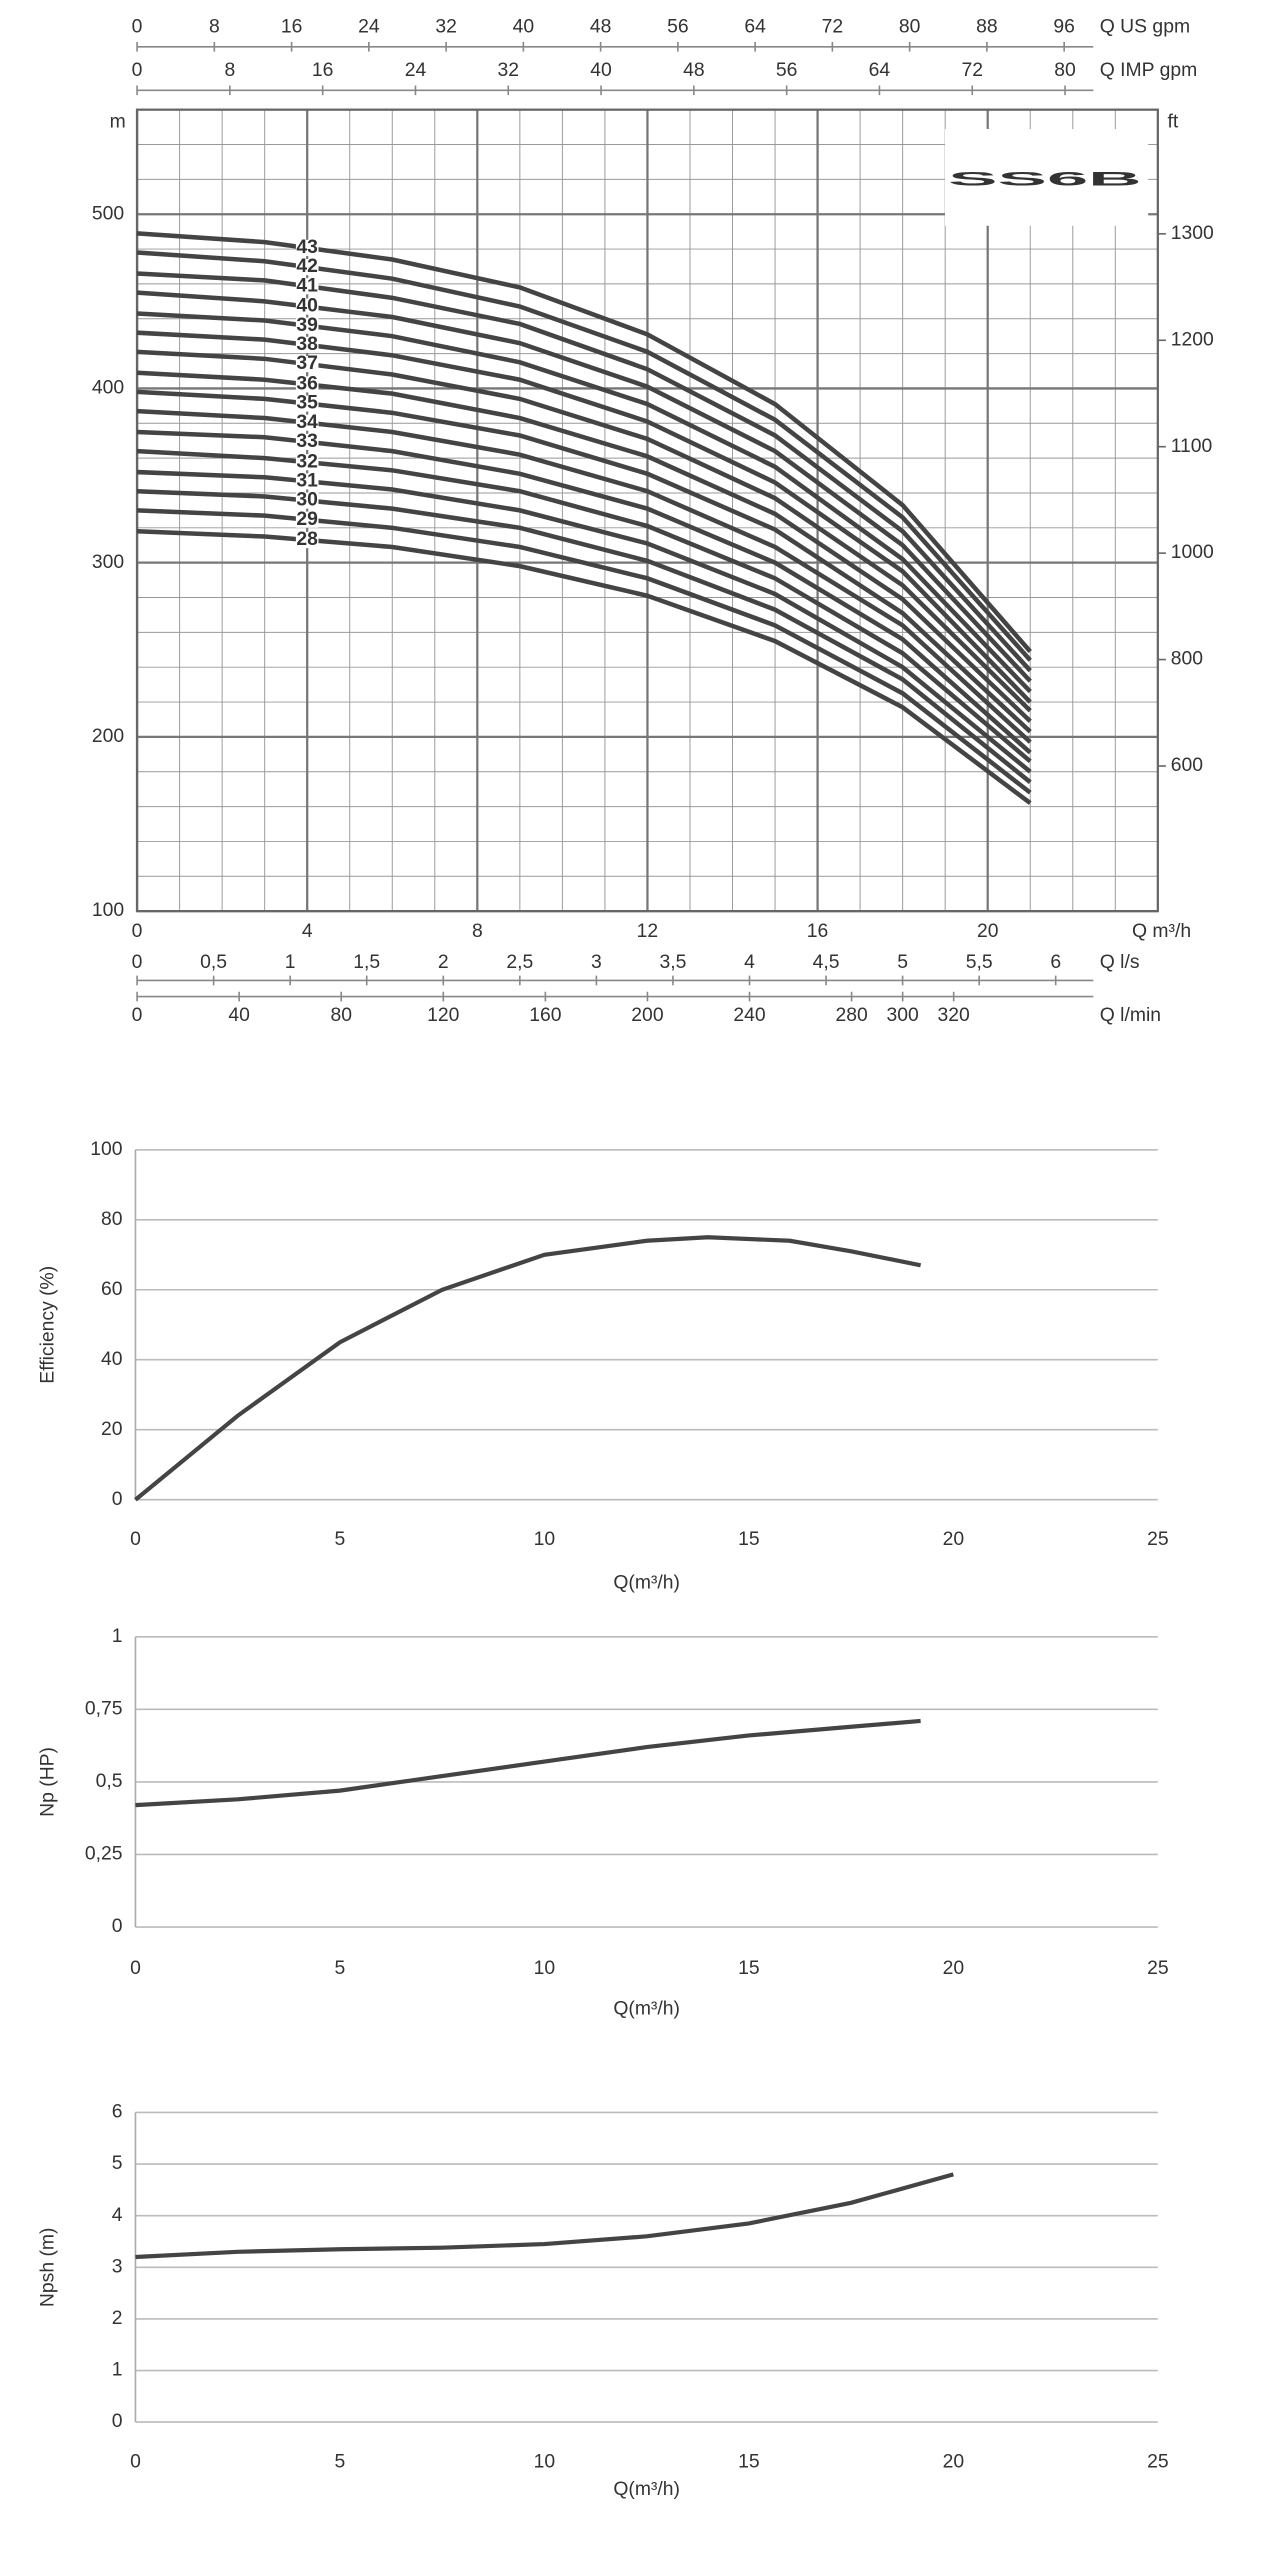 The image size is (1282, 2560). What do you see at coordinates (1192, 446) in the screenshot?
I see `y2-tick-label: 1100` at bounding box center [1192, 446].